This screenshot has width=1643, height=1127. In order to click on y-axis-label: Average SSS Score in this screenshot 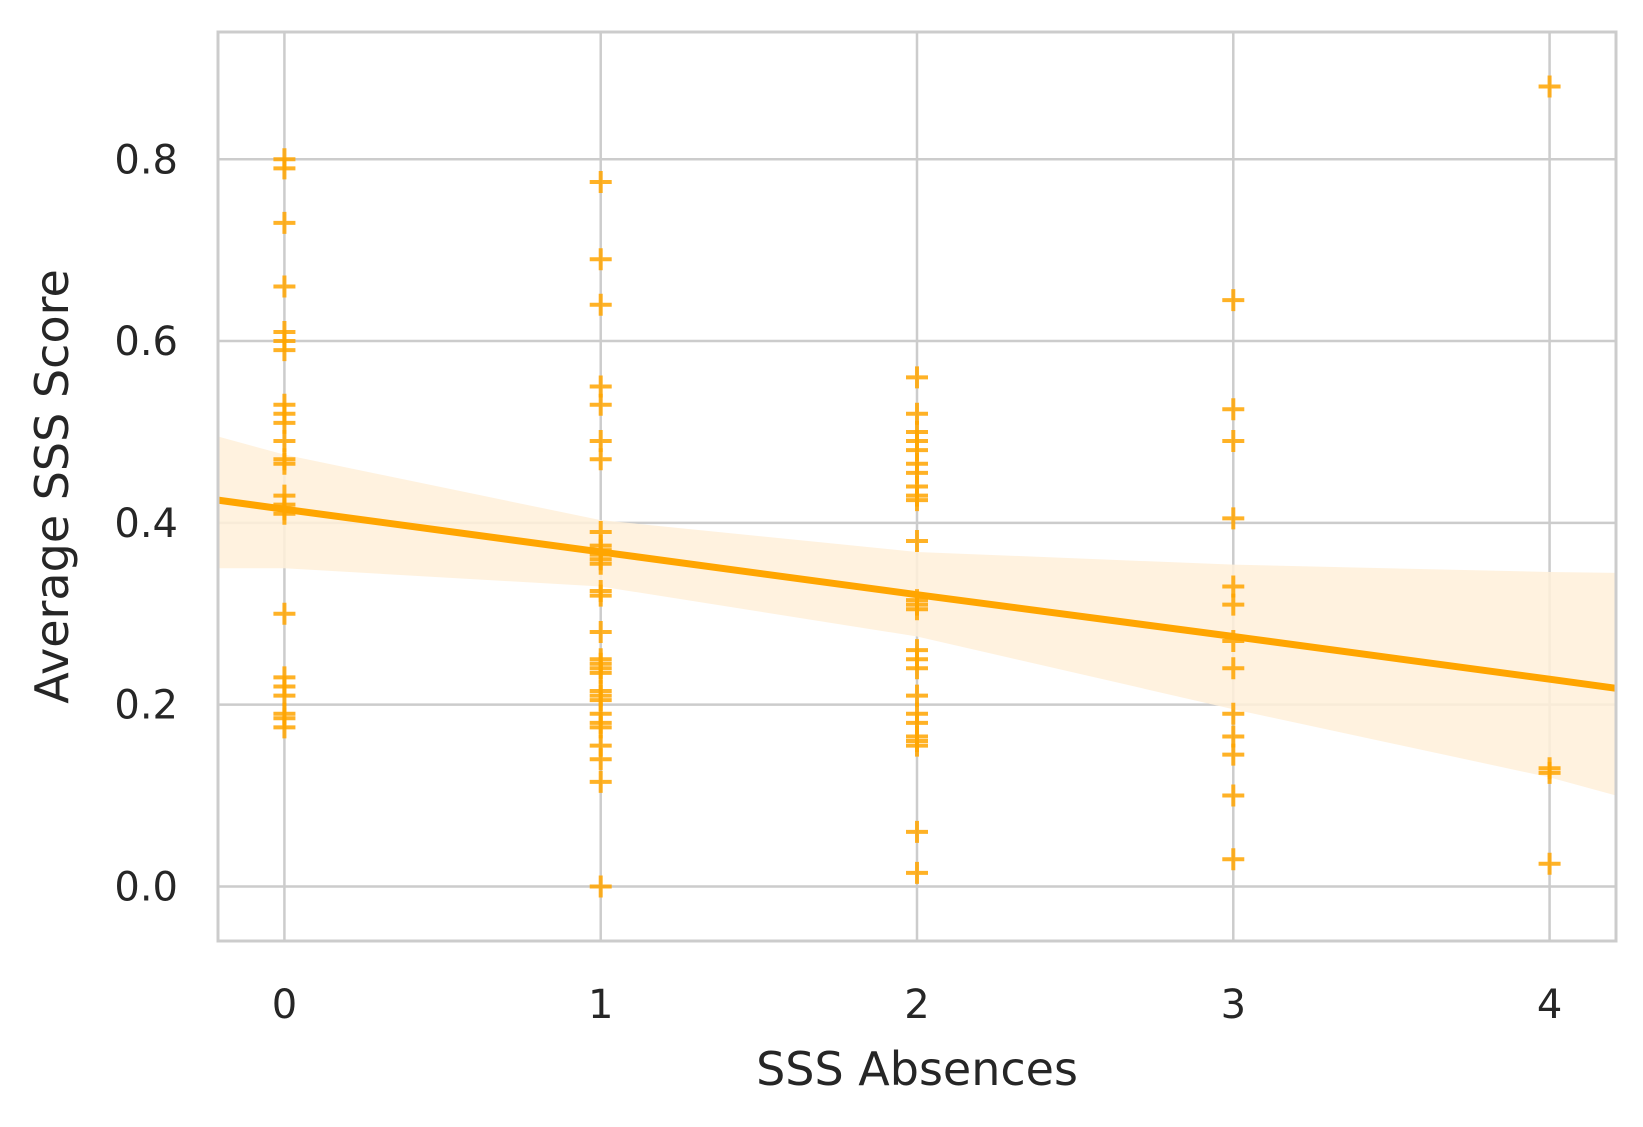, I will do `click(52, 486)`.